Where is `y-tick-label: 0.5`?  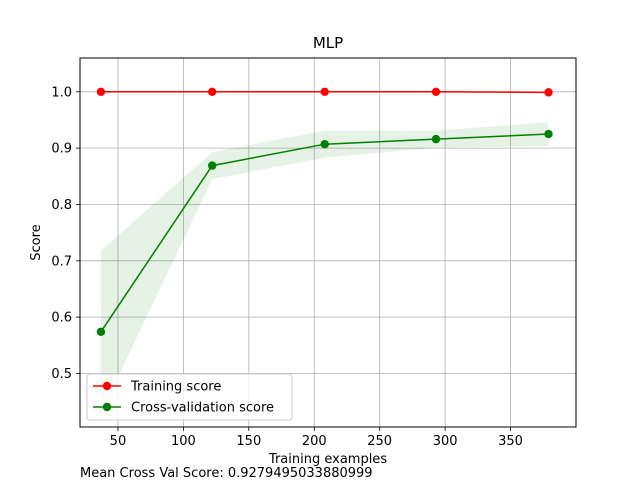 y-tick-label: 0.5 is located at coordinates (61, 374).